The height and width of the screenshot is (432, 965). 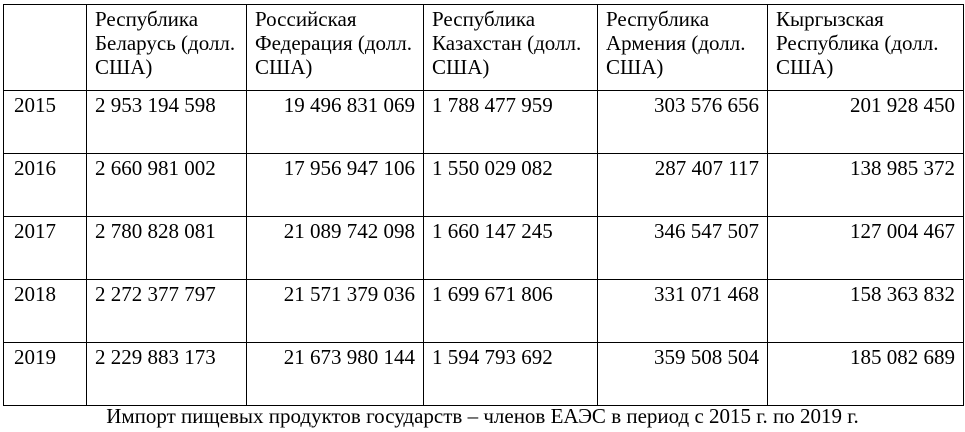 I want to click on value-cell: 19 496 831 069, so click(x=335, y=122).